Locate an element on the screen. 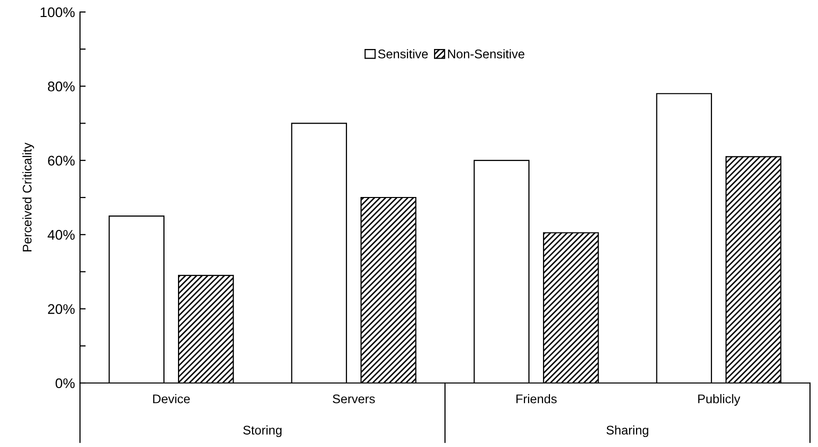 The height and width of the screenshot is (447, 818). x-tick-label: Servers is located at coordinates (353, 399).